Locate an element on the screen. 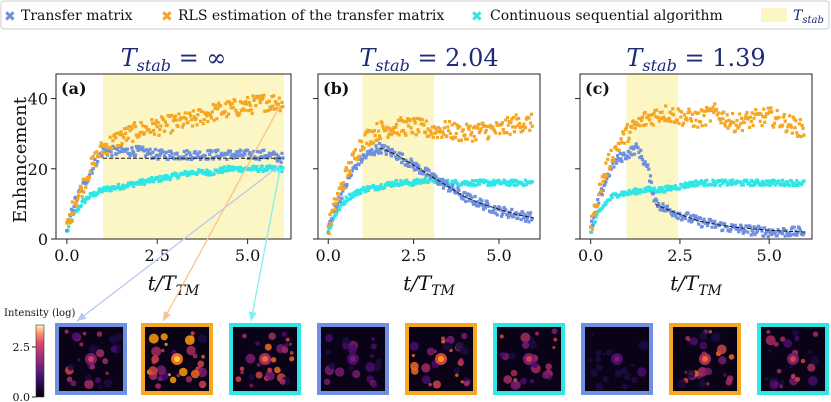 This screenshot has width=831, height=402. legend-frame is located at coordinates (415, 15).